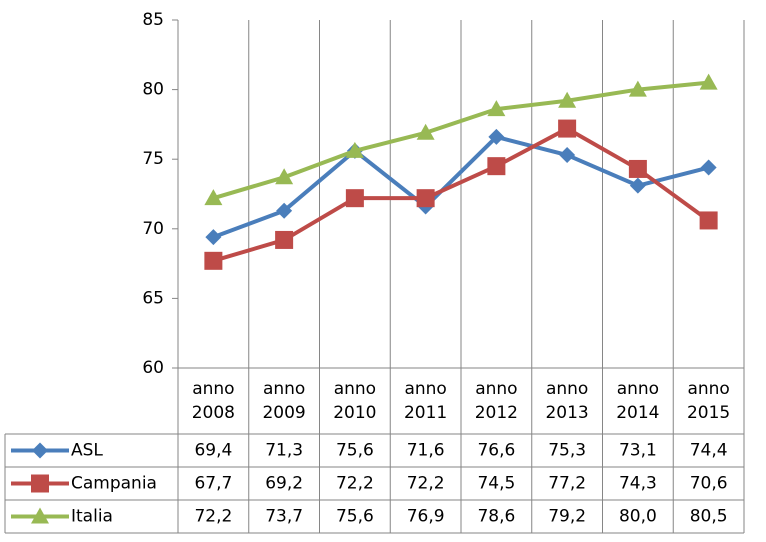  Describe the element at coordinates (496, 451) in the screenshot. I see `table-value: 76,6` at that location.